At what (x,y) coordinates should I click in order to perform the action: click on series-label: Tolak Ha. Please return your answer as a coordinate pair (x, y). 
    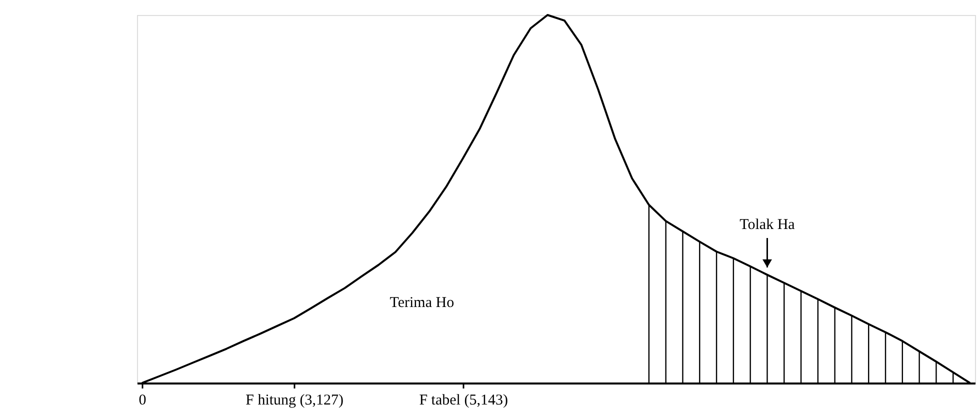
    Looking at the image, I should click on (768, 225).